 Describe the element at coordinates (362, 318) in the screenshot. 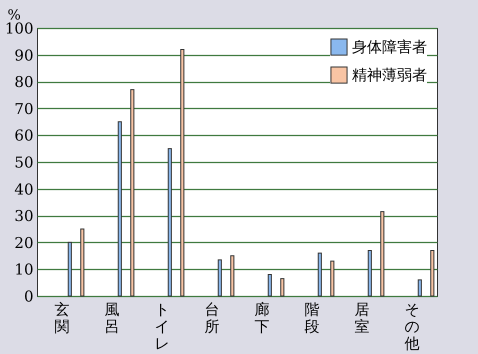

I see `x-tick-label: 居室` at that location.